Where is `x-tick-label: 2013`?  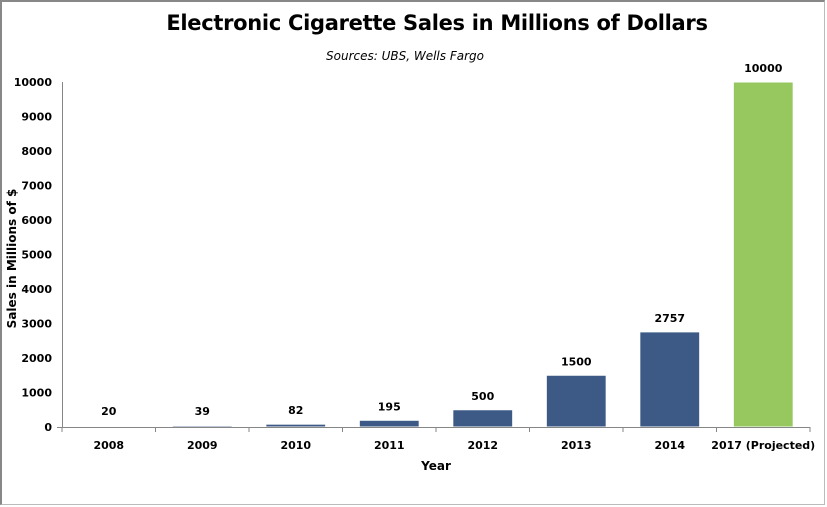 x-tick-label: 2013 is located at coordinates (576, 445).